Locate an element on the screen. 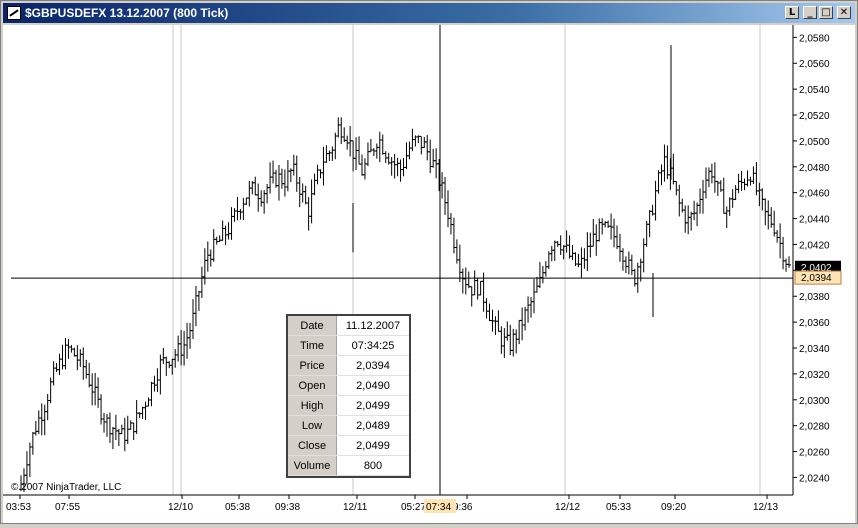 The image size is (858, 528). crosshair-price-marker is located at coordinates (818, 277).